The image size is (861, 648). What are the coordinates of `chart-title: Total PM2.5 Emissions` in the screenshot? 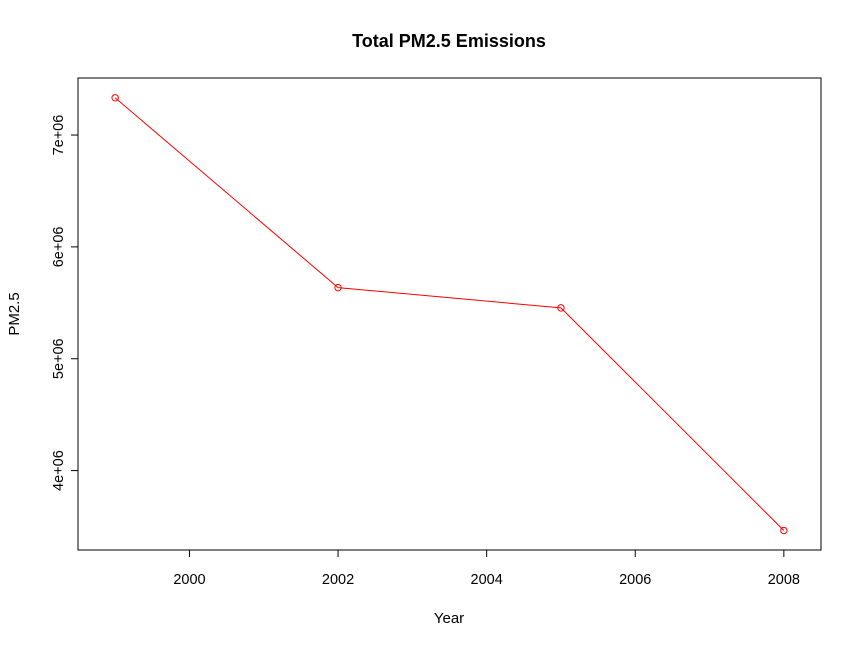 It's located at (449, 41).